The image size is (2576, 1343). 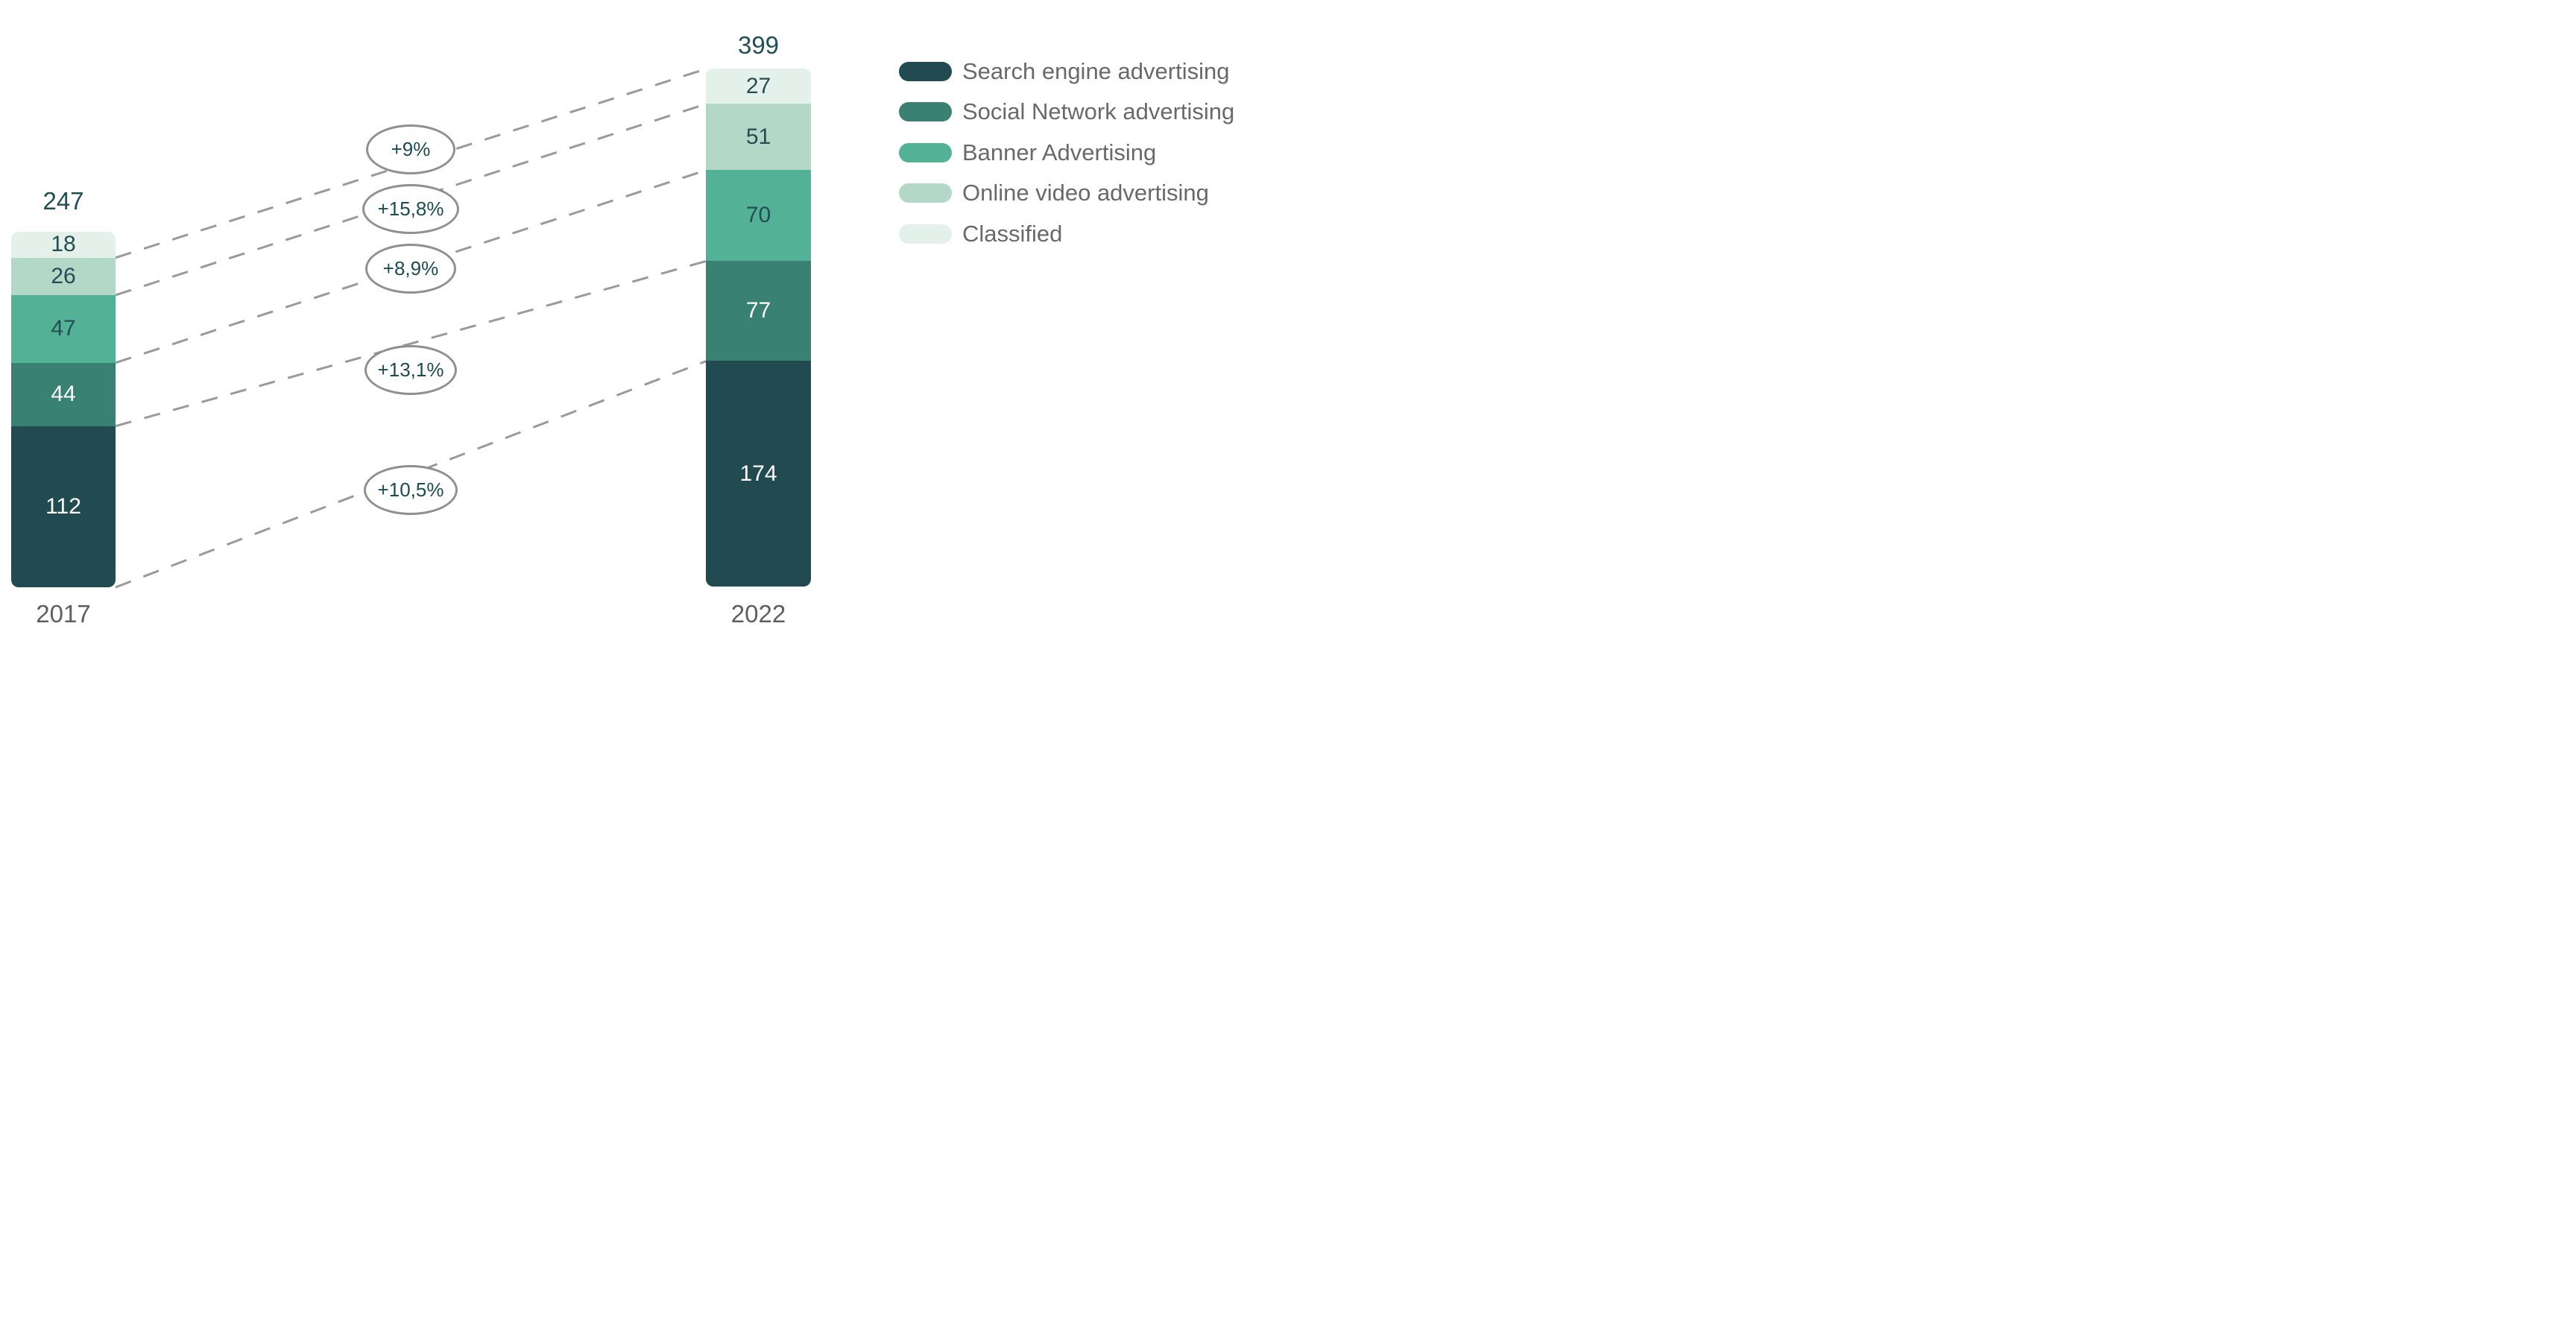 What do you see at coordinates (1013, 233) in the screenshot?
I see `legend-label: Classified` at bounding box center [1013, 233].